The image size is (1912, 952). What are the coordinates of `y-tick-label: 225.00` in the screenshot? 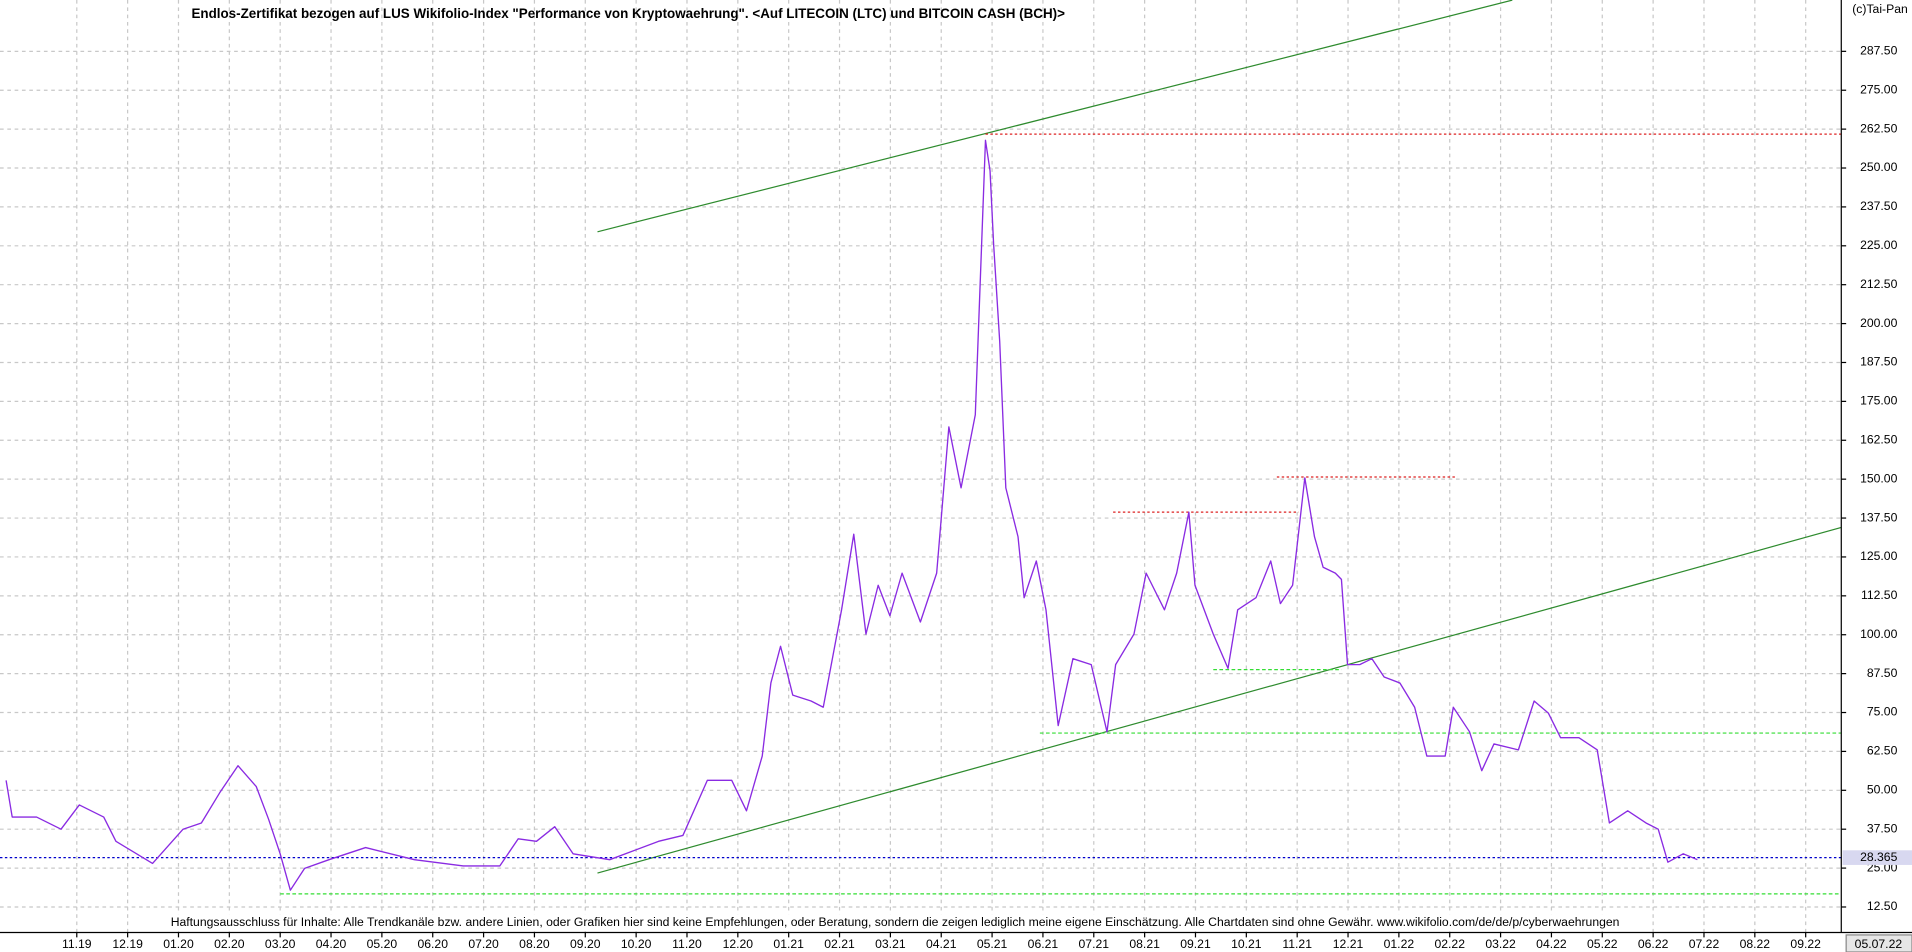 It's located at (1879, 245).